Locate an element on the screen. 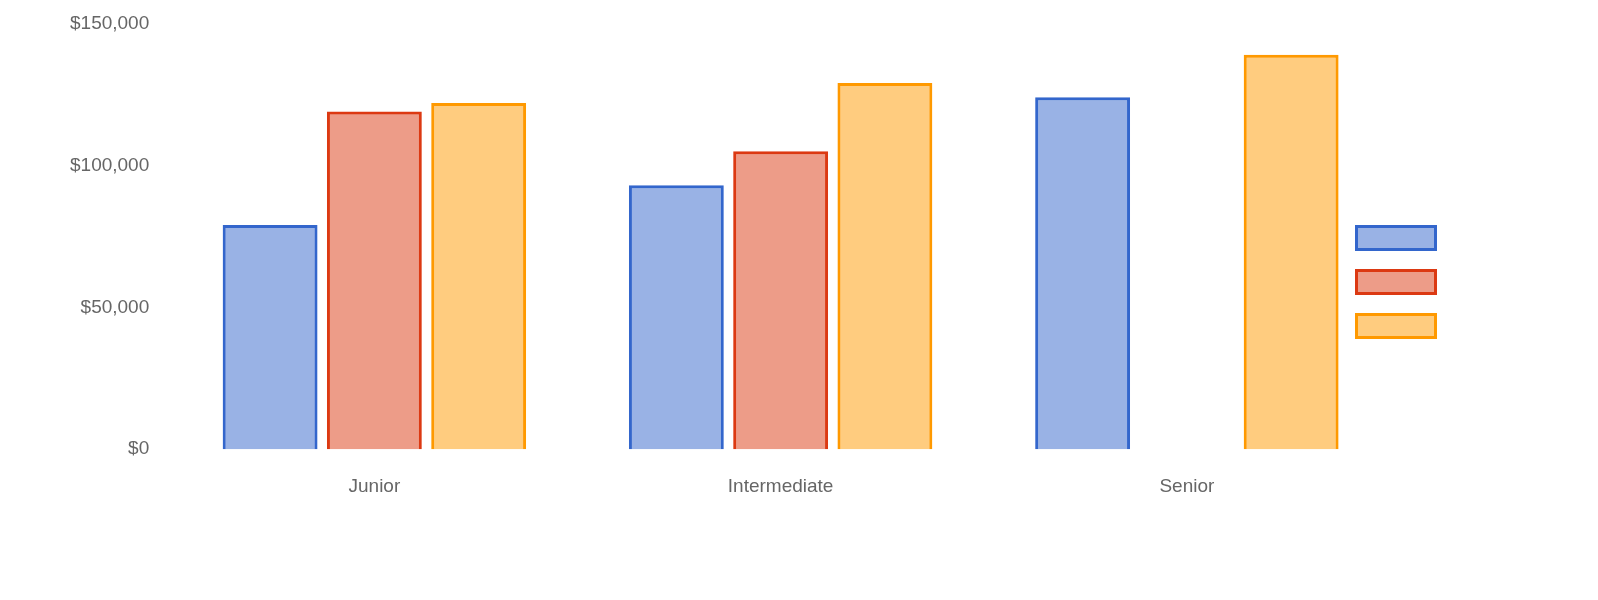 The height and width of the screenshot is (600, 1598). x-tick-label: Senior is located at coordinates (1187, 485).